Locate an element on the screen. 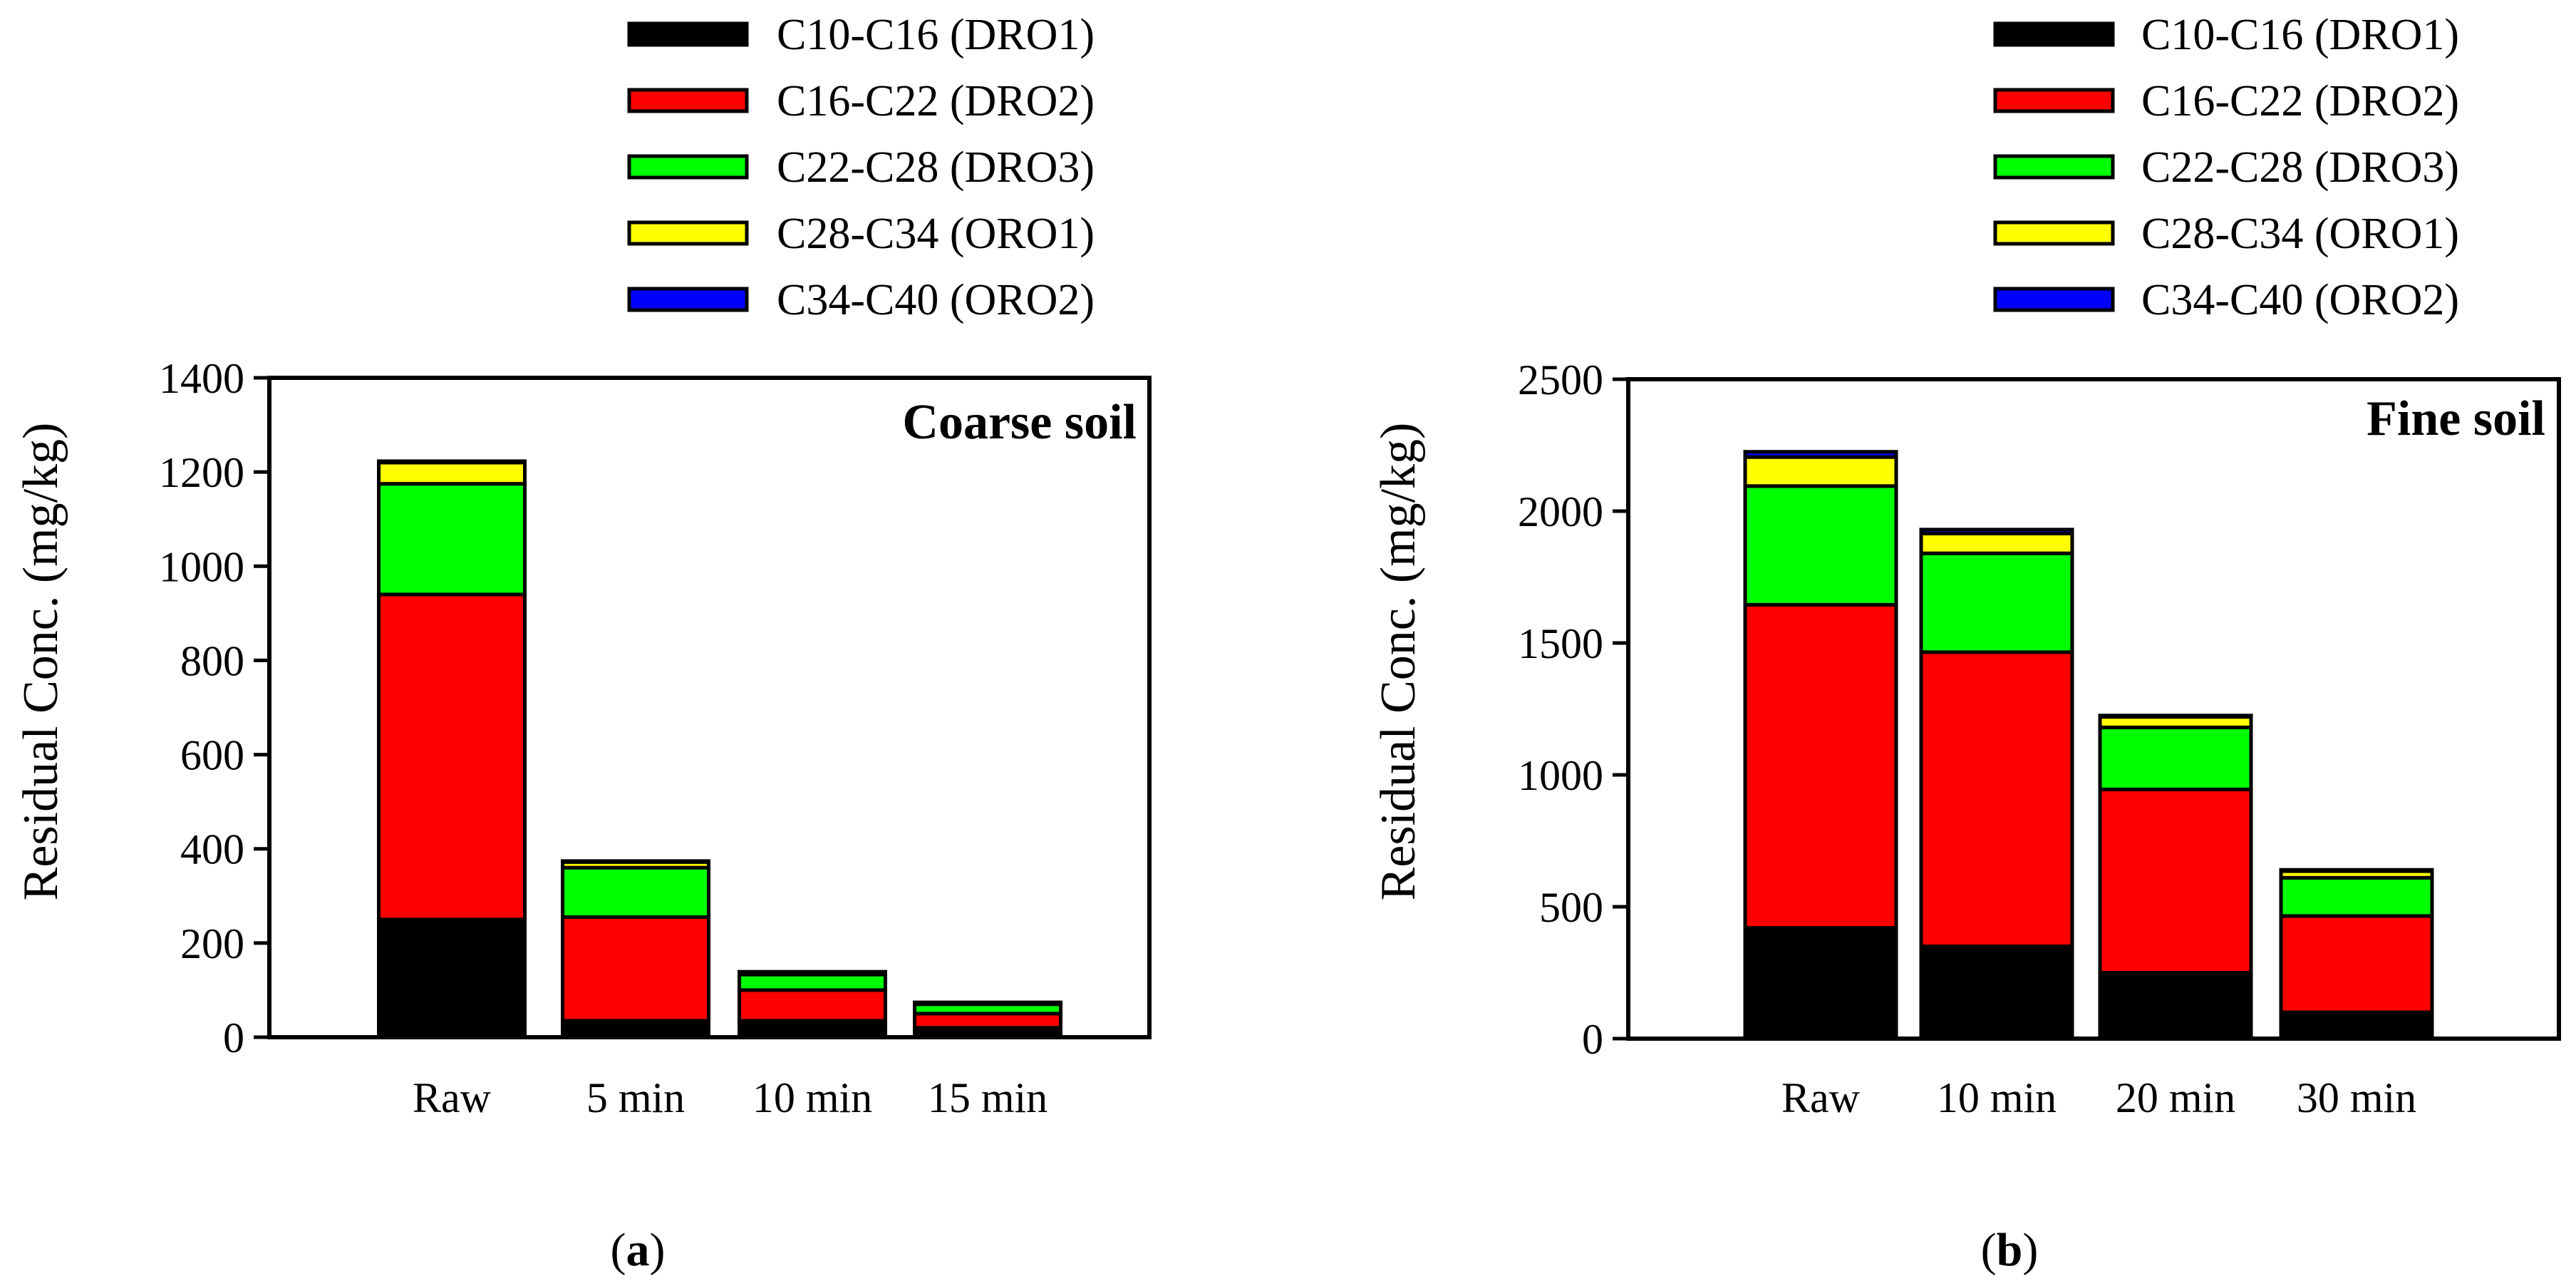 The height and width of the screenshot is (1286, 2576). x-ticks-panel-b: Raw 10 min 20 min 30 min is located at coordinates (2098, 1097).